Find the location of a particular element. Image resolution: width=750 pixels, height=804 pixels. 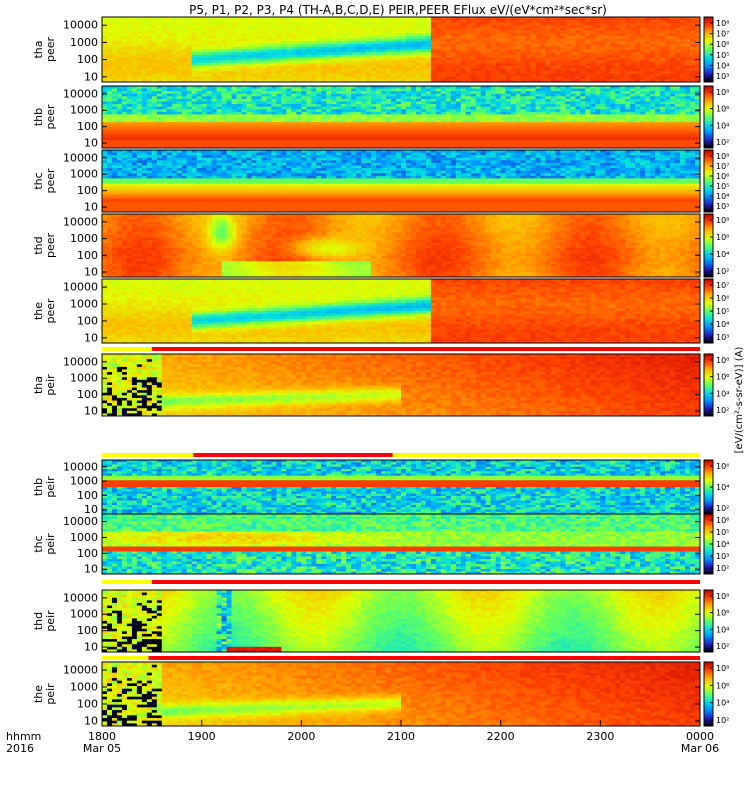

panel-label: thapeer is located at coordinates (44, 50).